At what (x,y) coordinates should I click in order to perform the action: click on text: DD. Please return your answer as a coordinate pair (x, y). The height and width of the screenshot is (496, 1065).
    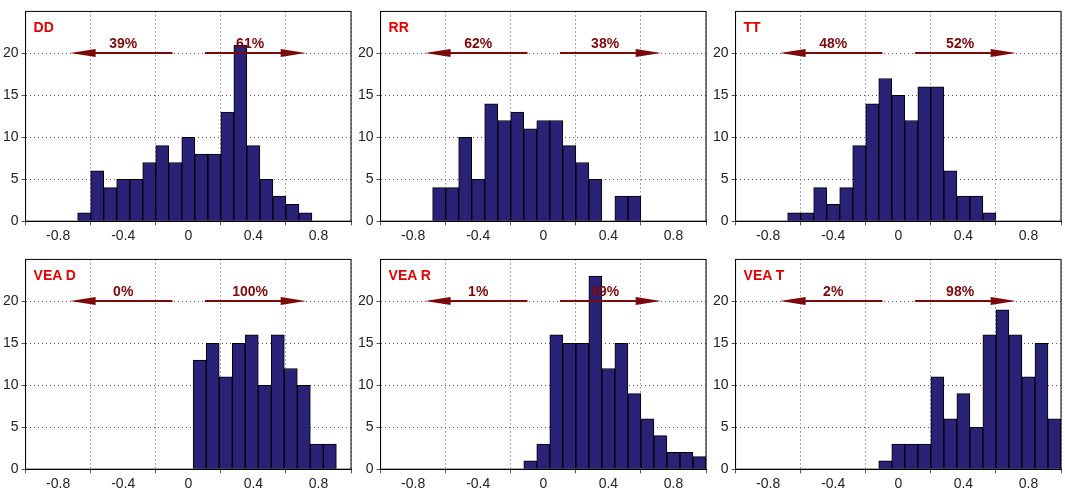
    Looking at the image, I should click on (43, 27).